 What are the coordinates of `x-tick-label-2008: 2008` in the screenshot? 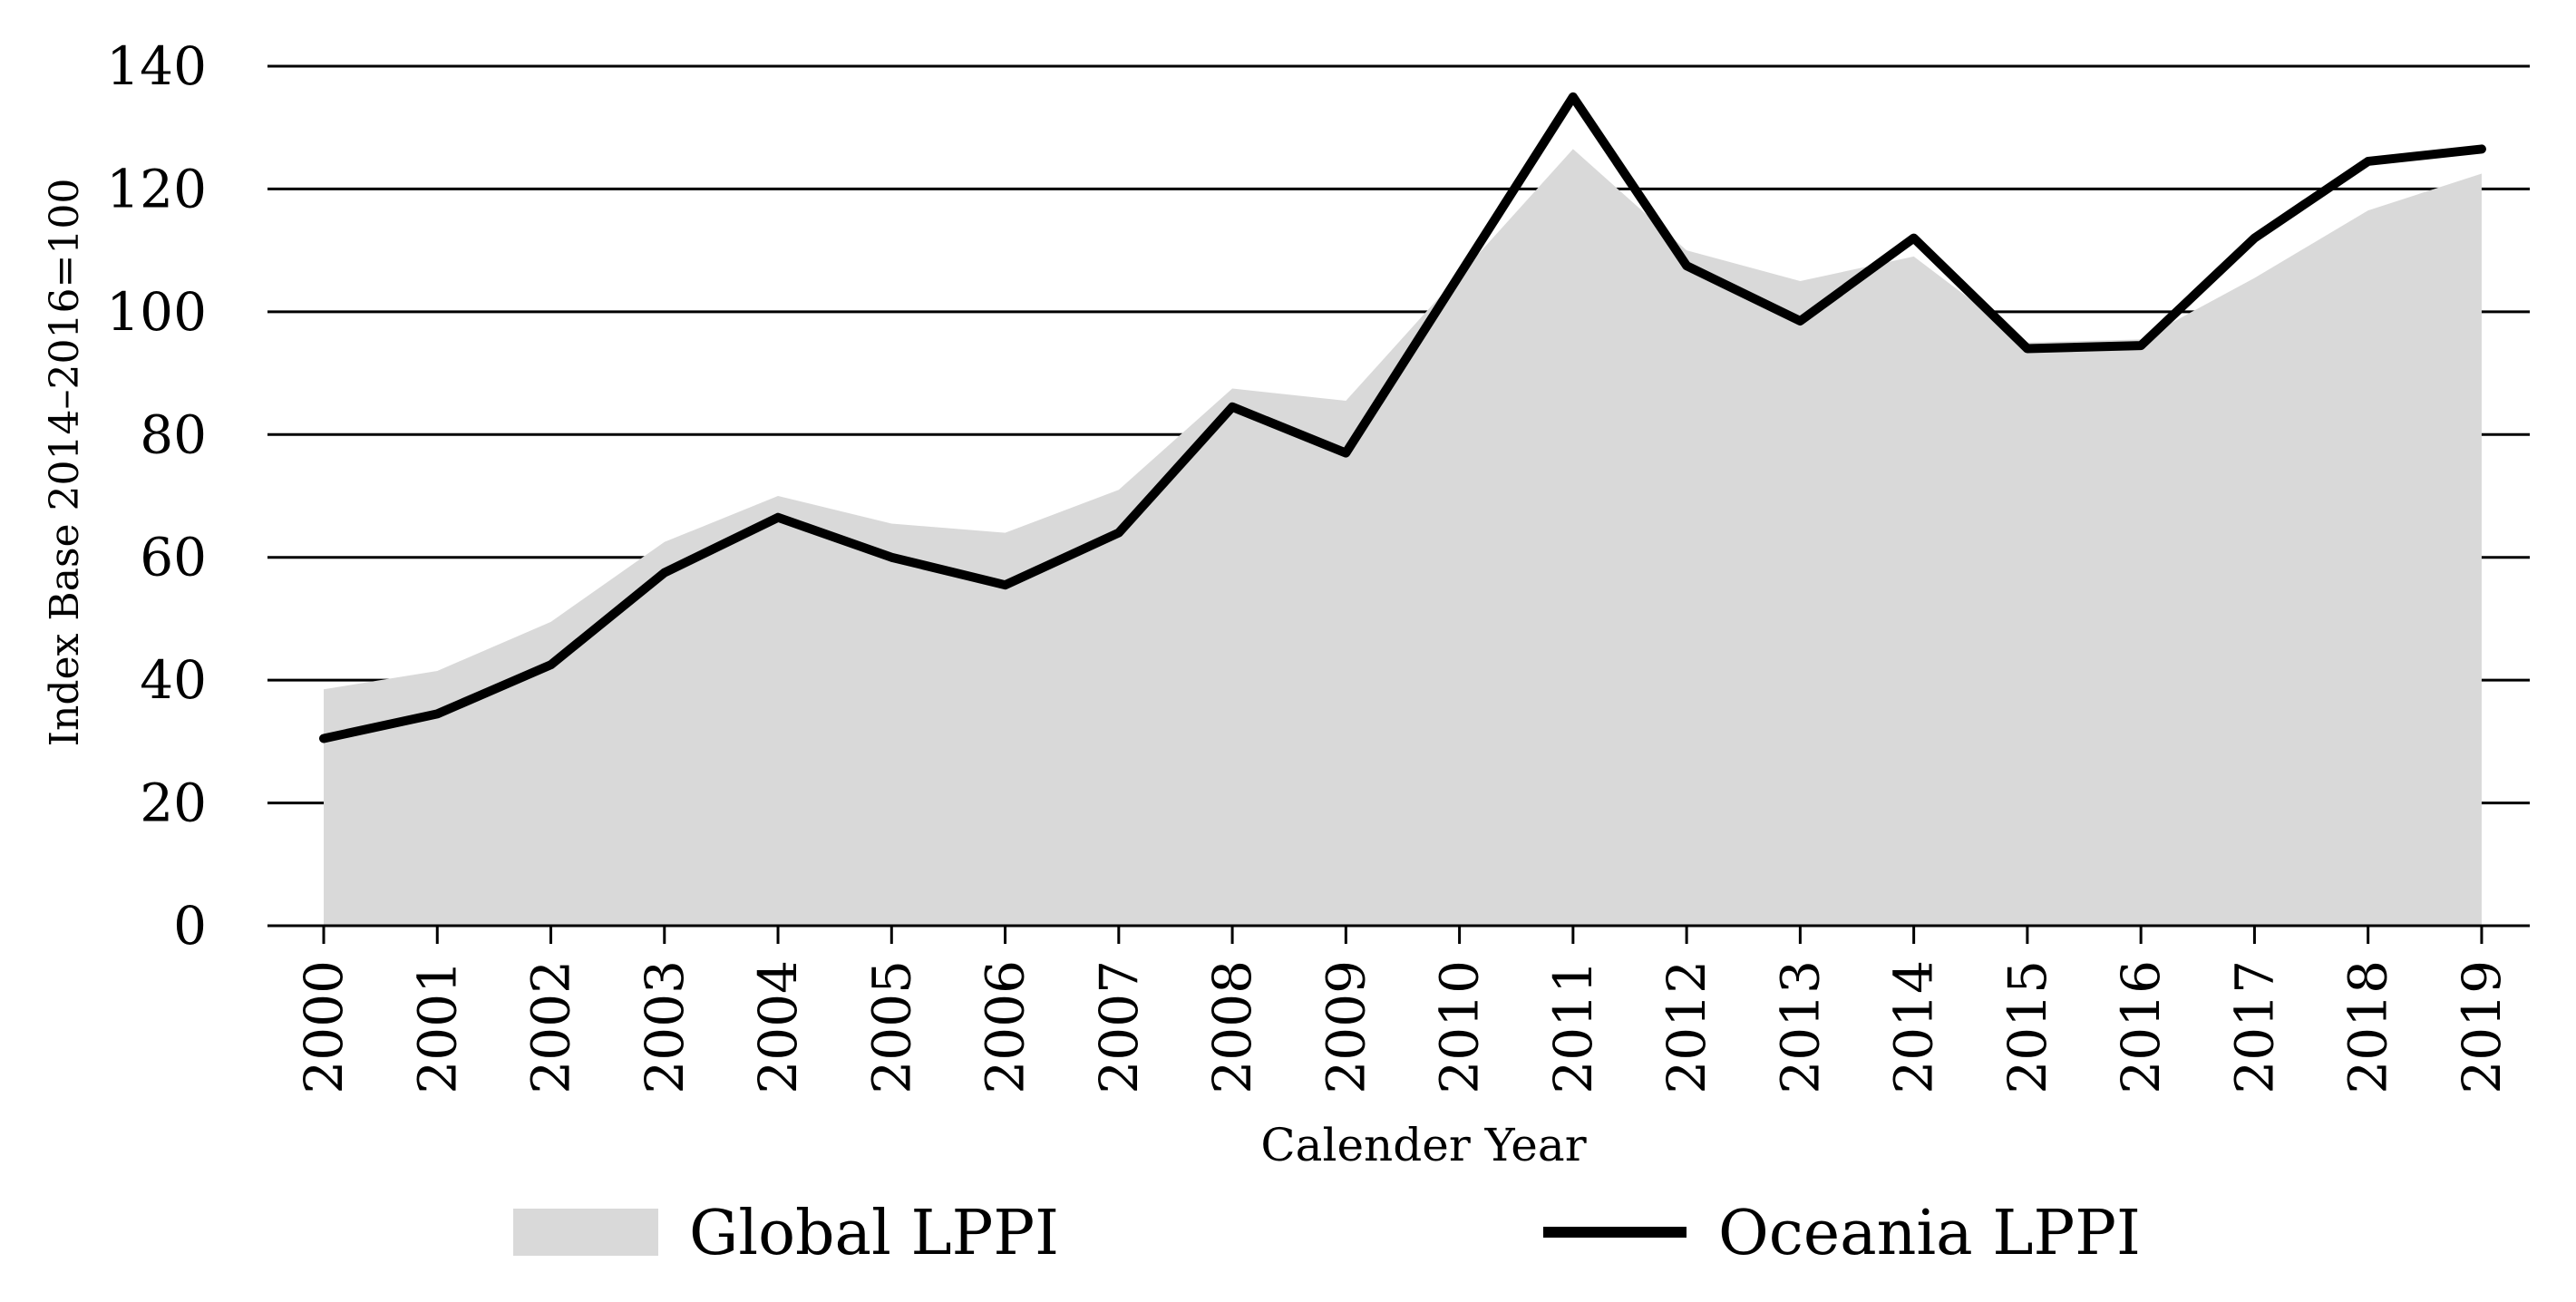 It's located at (1232, 1027).